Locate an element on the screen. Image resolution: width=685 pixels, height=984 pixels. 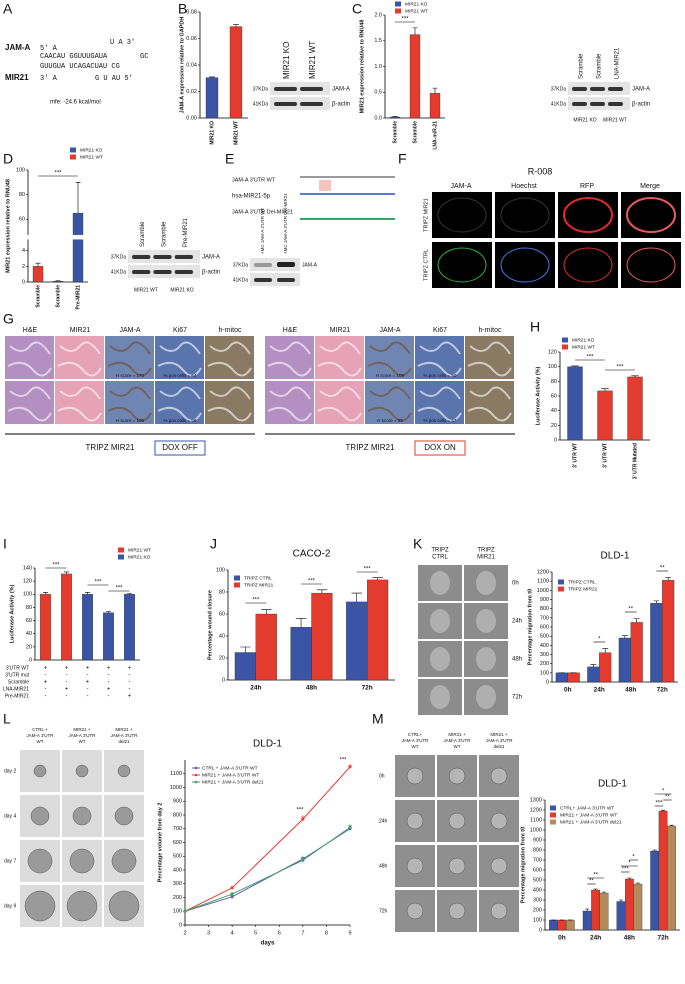
significance: * is located at coordinates (629, 864).